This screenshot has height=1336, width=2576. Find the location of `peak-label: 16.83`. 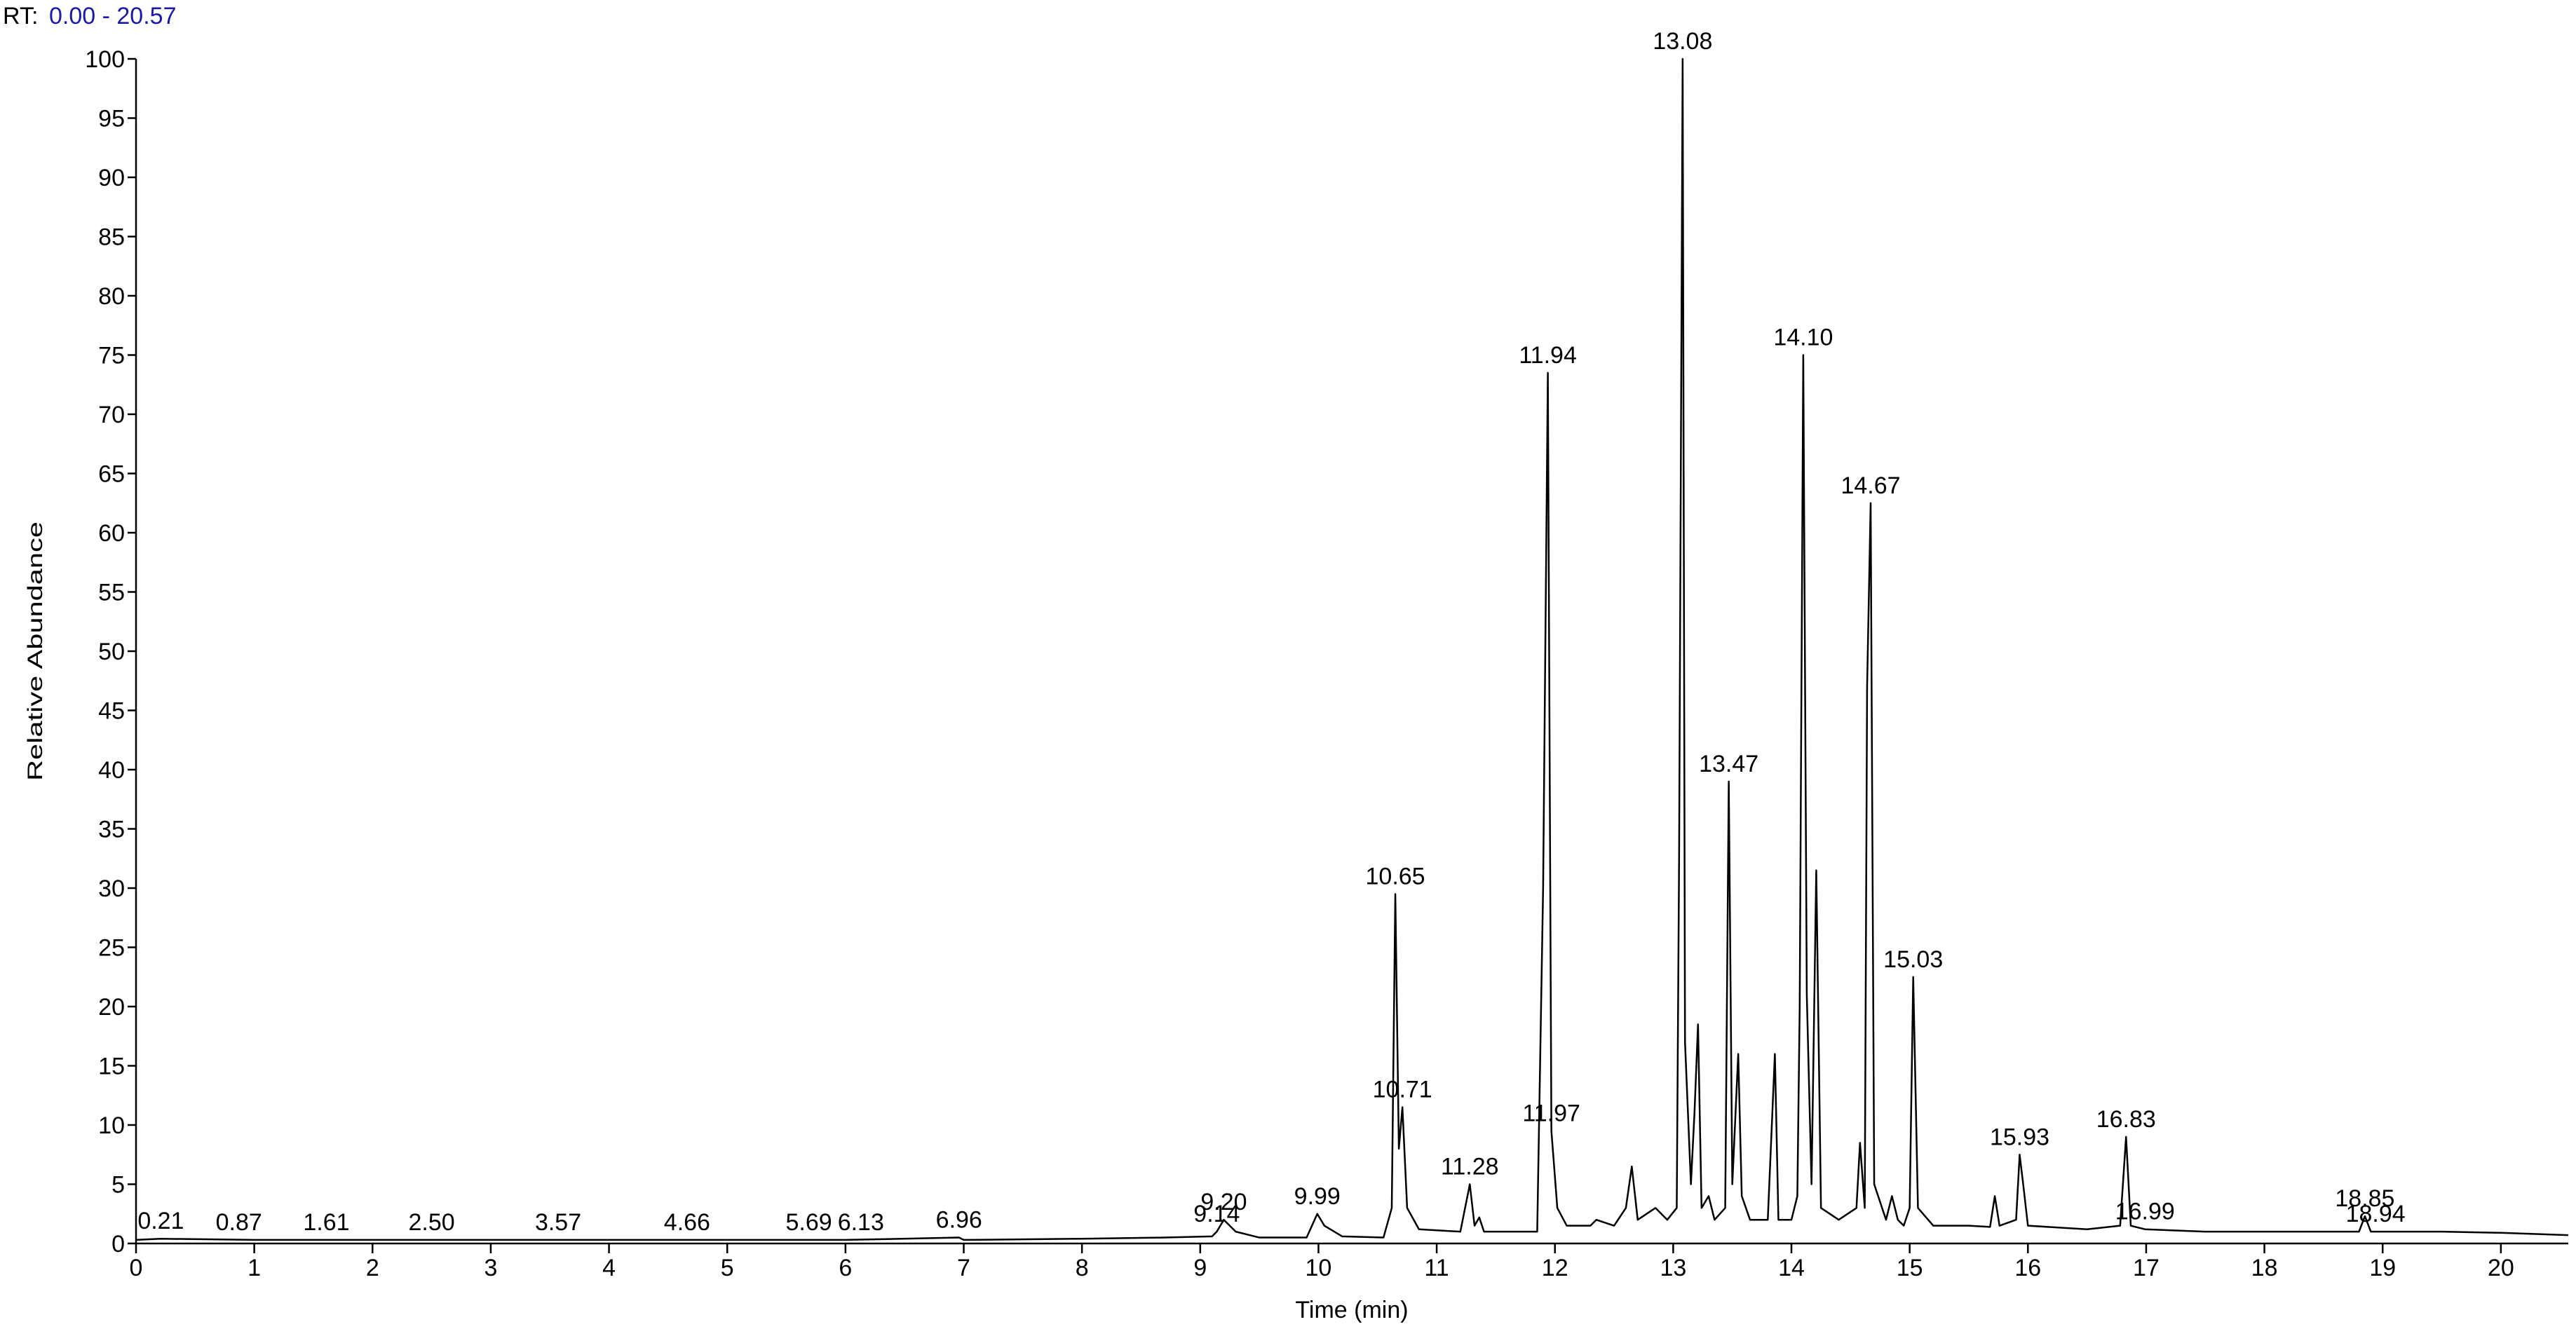

peak-label: 16.83 is located at coordinates (2126, 1119).